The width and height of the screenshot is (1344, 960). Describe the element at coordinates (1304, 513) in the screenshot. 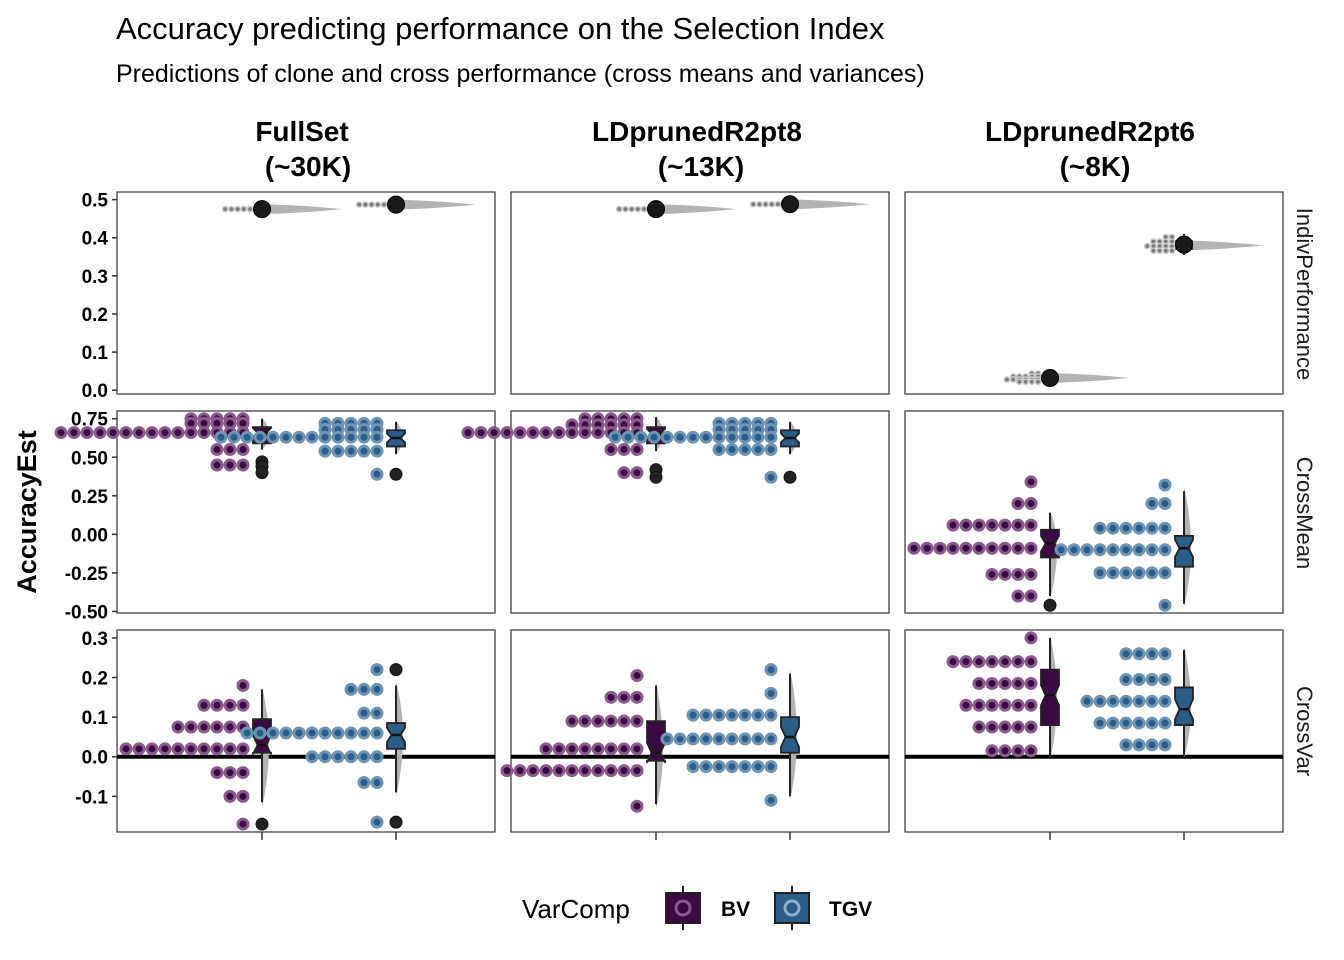

I see `row-strip-2-label: CrossMean` at that location.